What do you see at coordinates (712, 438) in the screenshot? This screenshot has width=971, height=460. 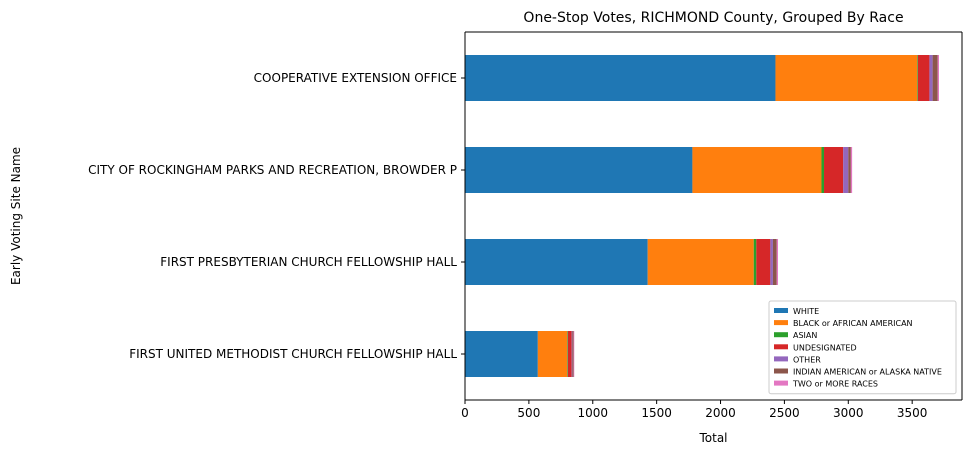 I see `x-axis-label: Total` at bounding box center [712, 438].